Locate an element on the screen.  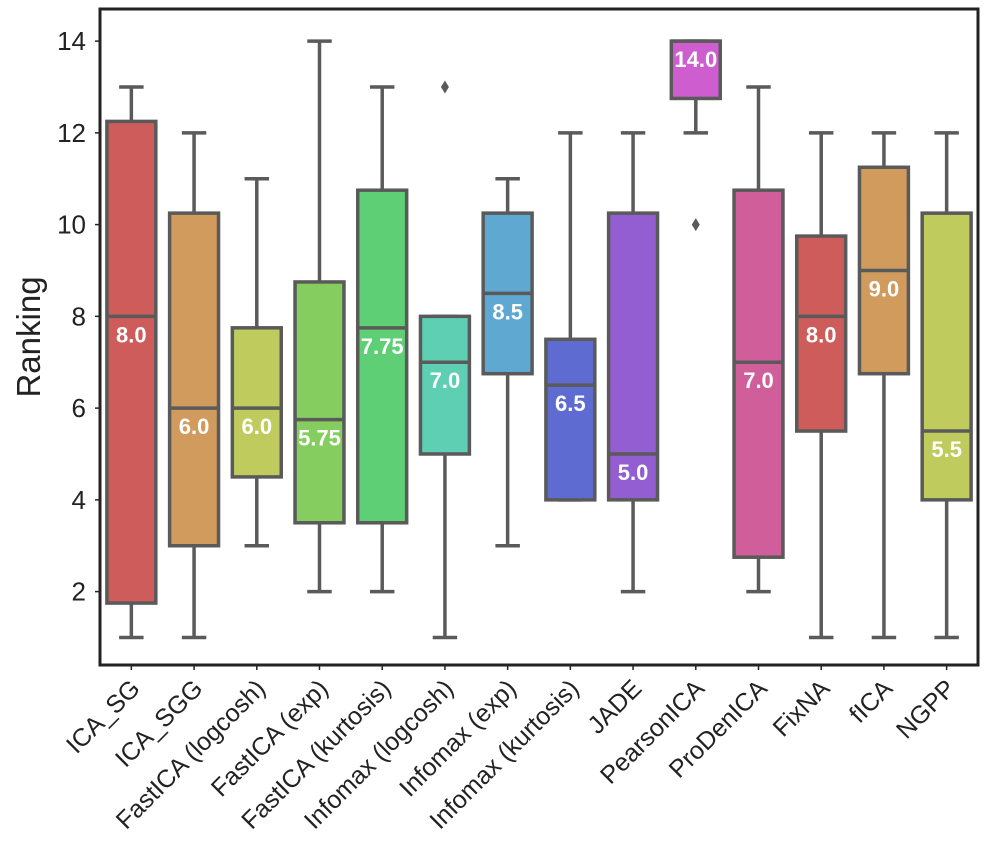
x-tick-label: FixNA is located at coordinates (802, 708).